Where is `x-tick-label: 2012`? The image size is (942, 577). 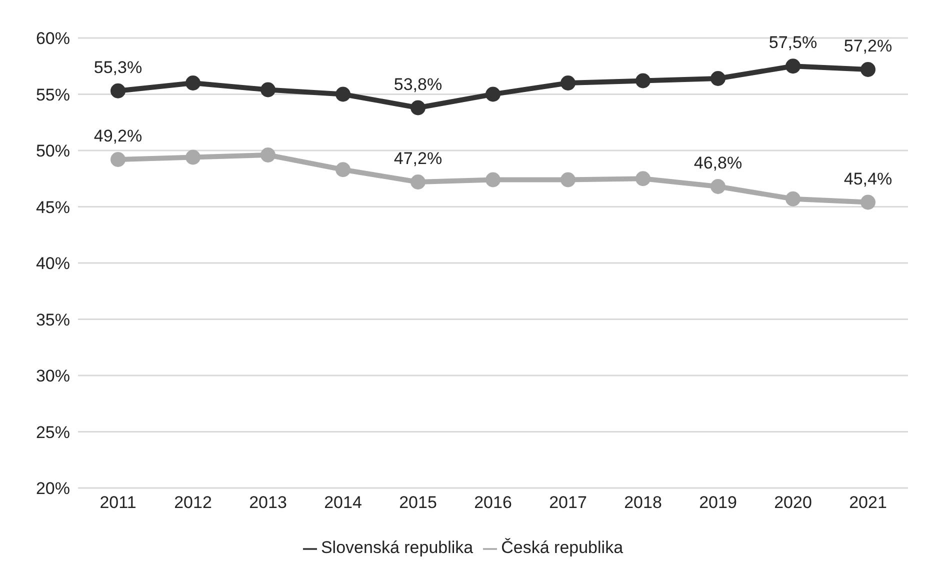
x-tick-label: 2012 is located at coordinates (193, 502).